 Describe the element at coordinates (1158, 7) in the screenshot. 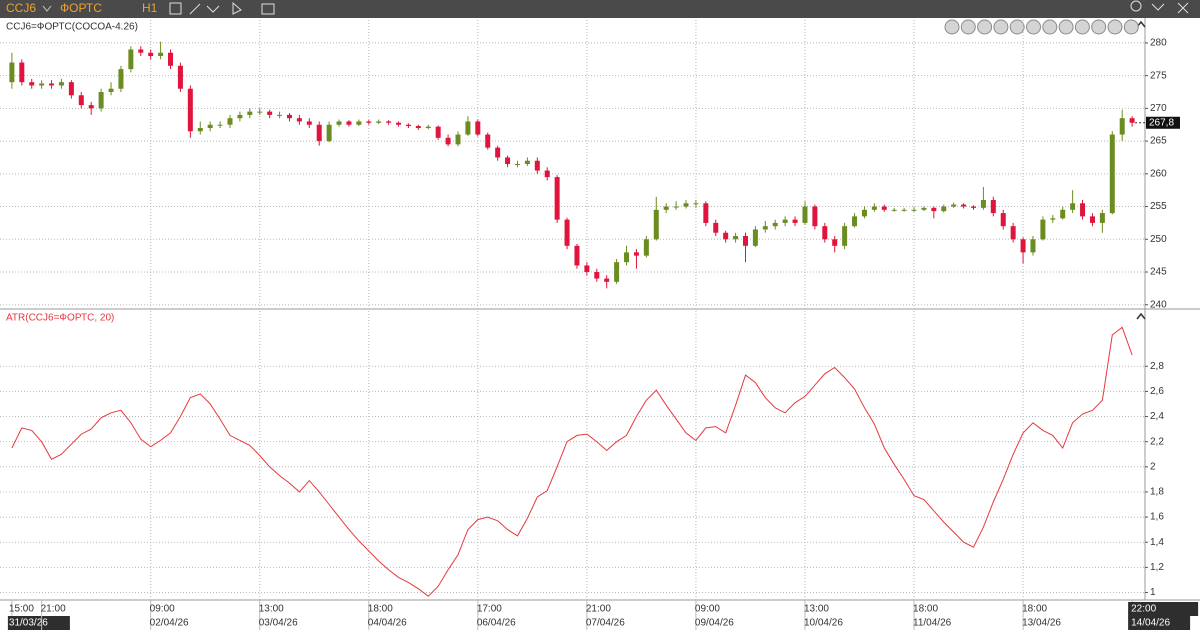

I see `icon-collapse` at that location.